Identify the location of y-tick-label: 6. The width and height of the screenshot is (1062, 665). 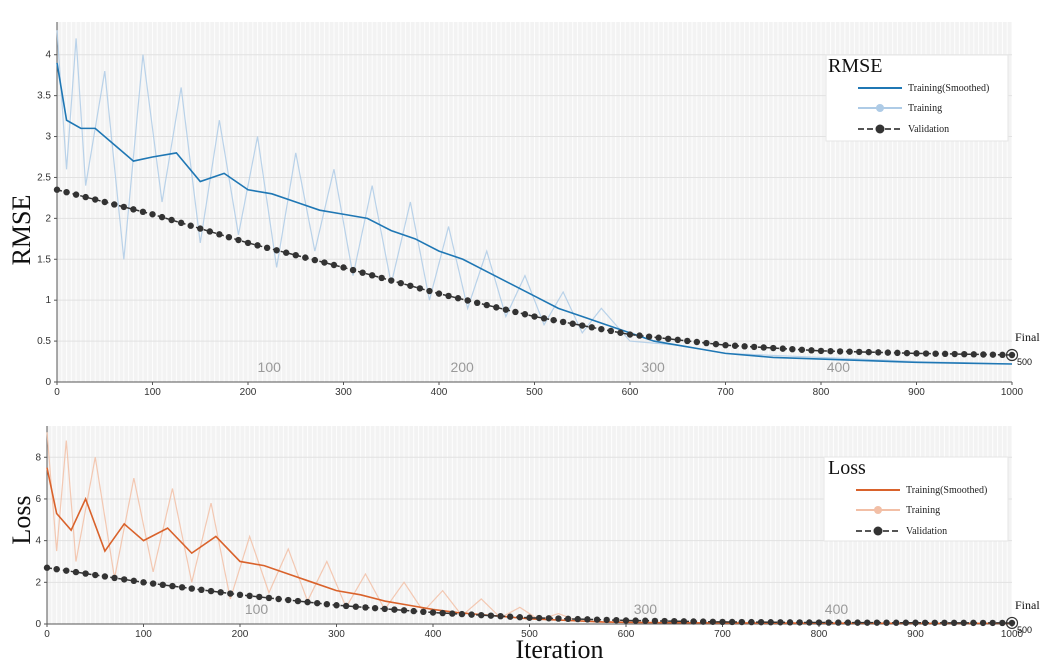
(38, 499).